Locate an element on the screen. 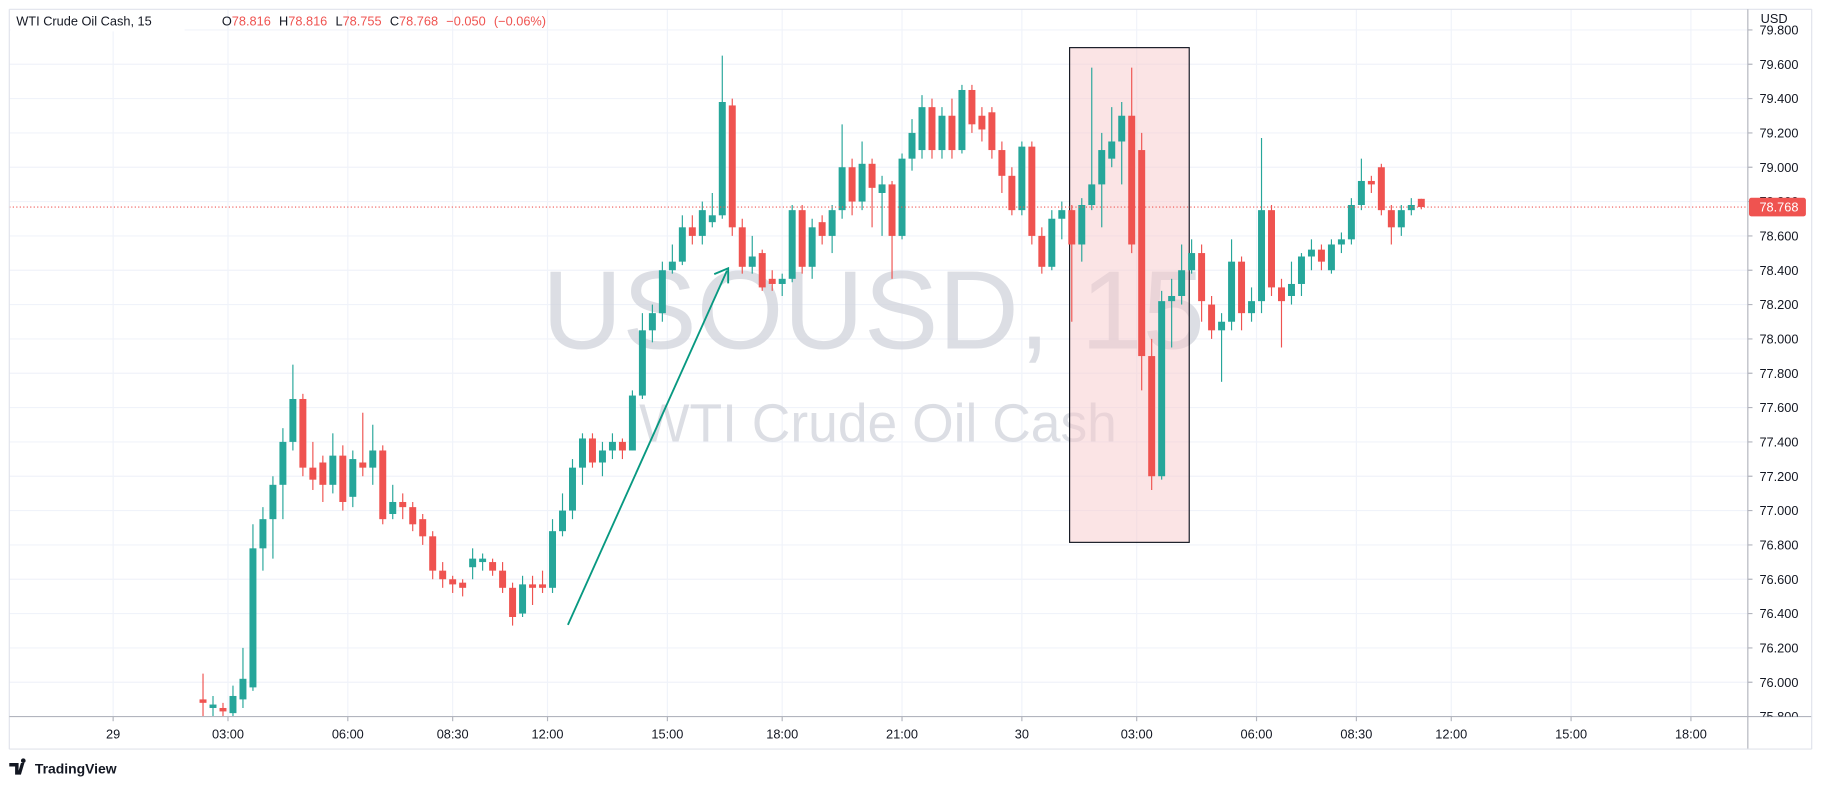  y-tick-label: 76.000 is located at coordinates (1778, 682).